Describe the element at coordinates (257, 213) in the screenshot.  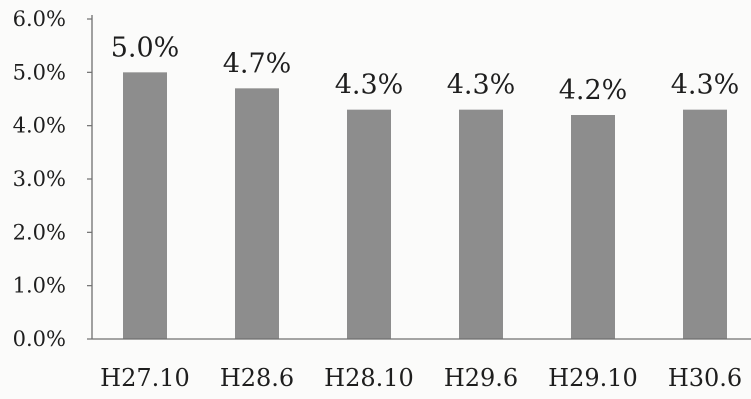
I see `bar-H28.6` at that location.